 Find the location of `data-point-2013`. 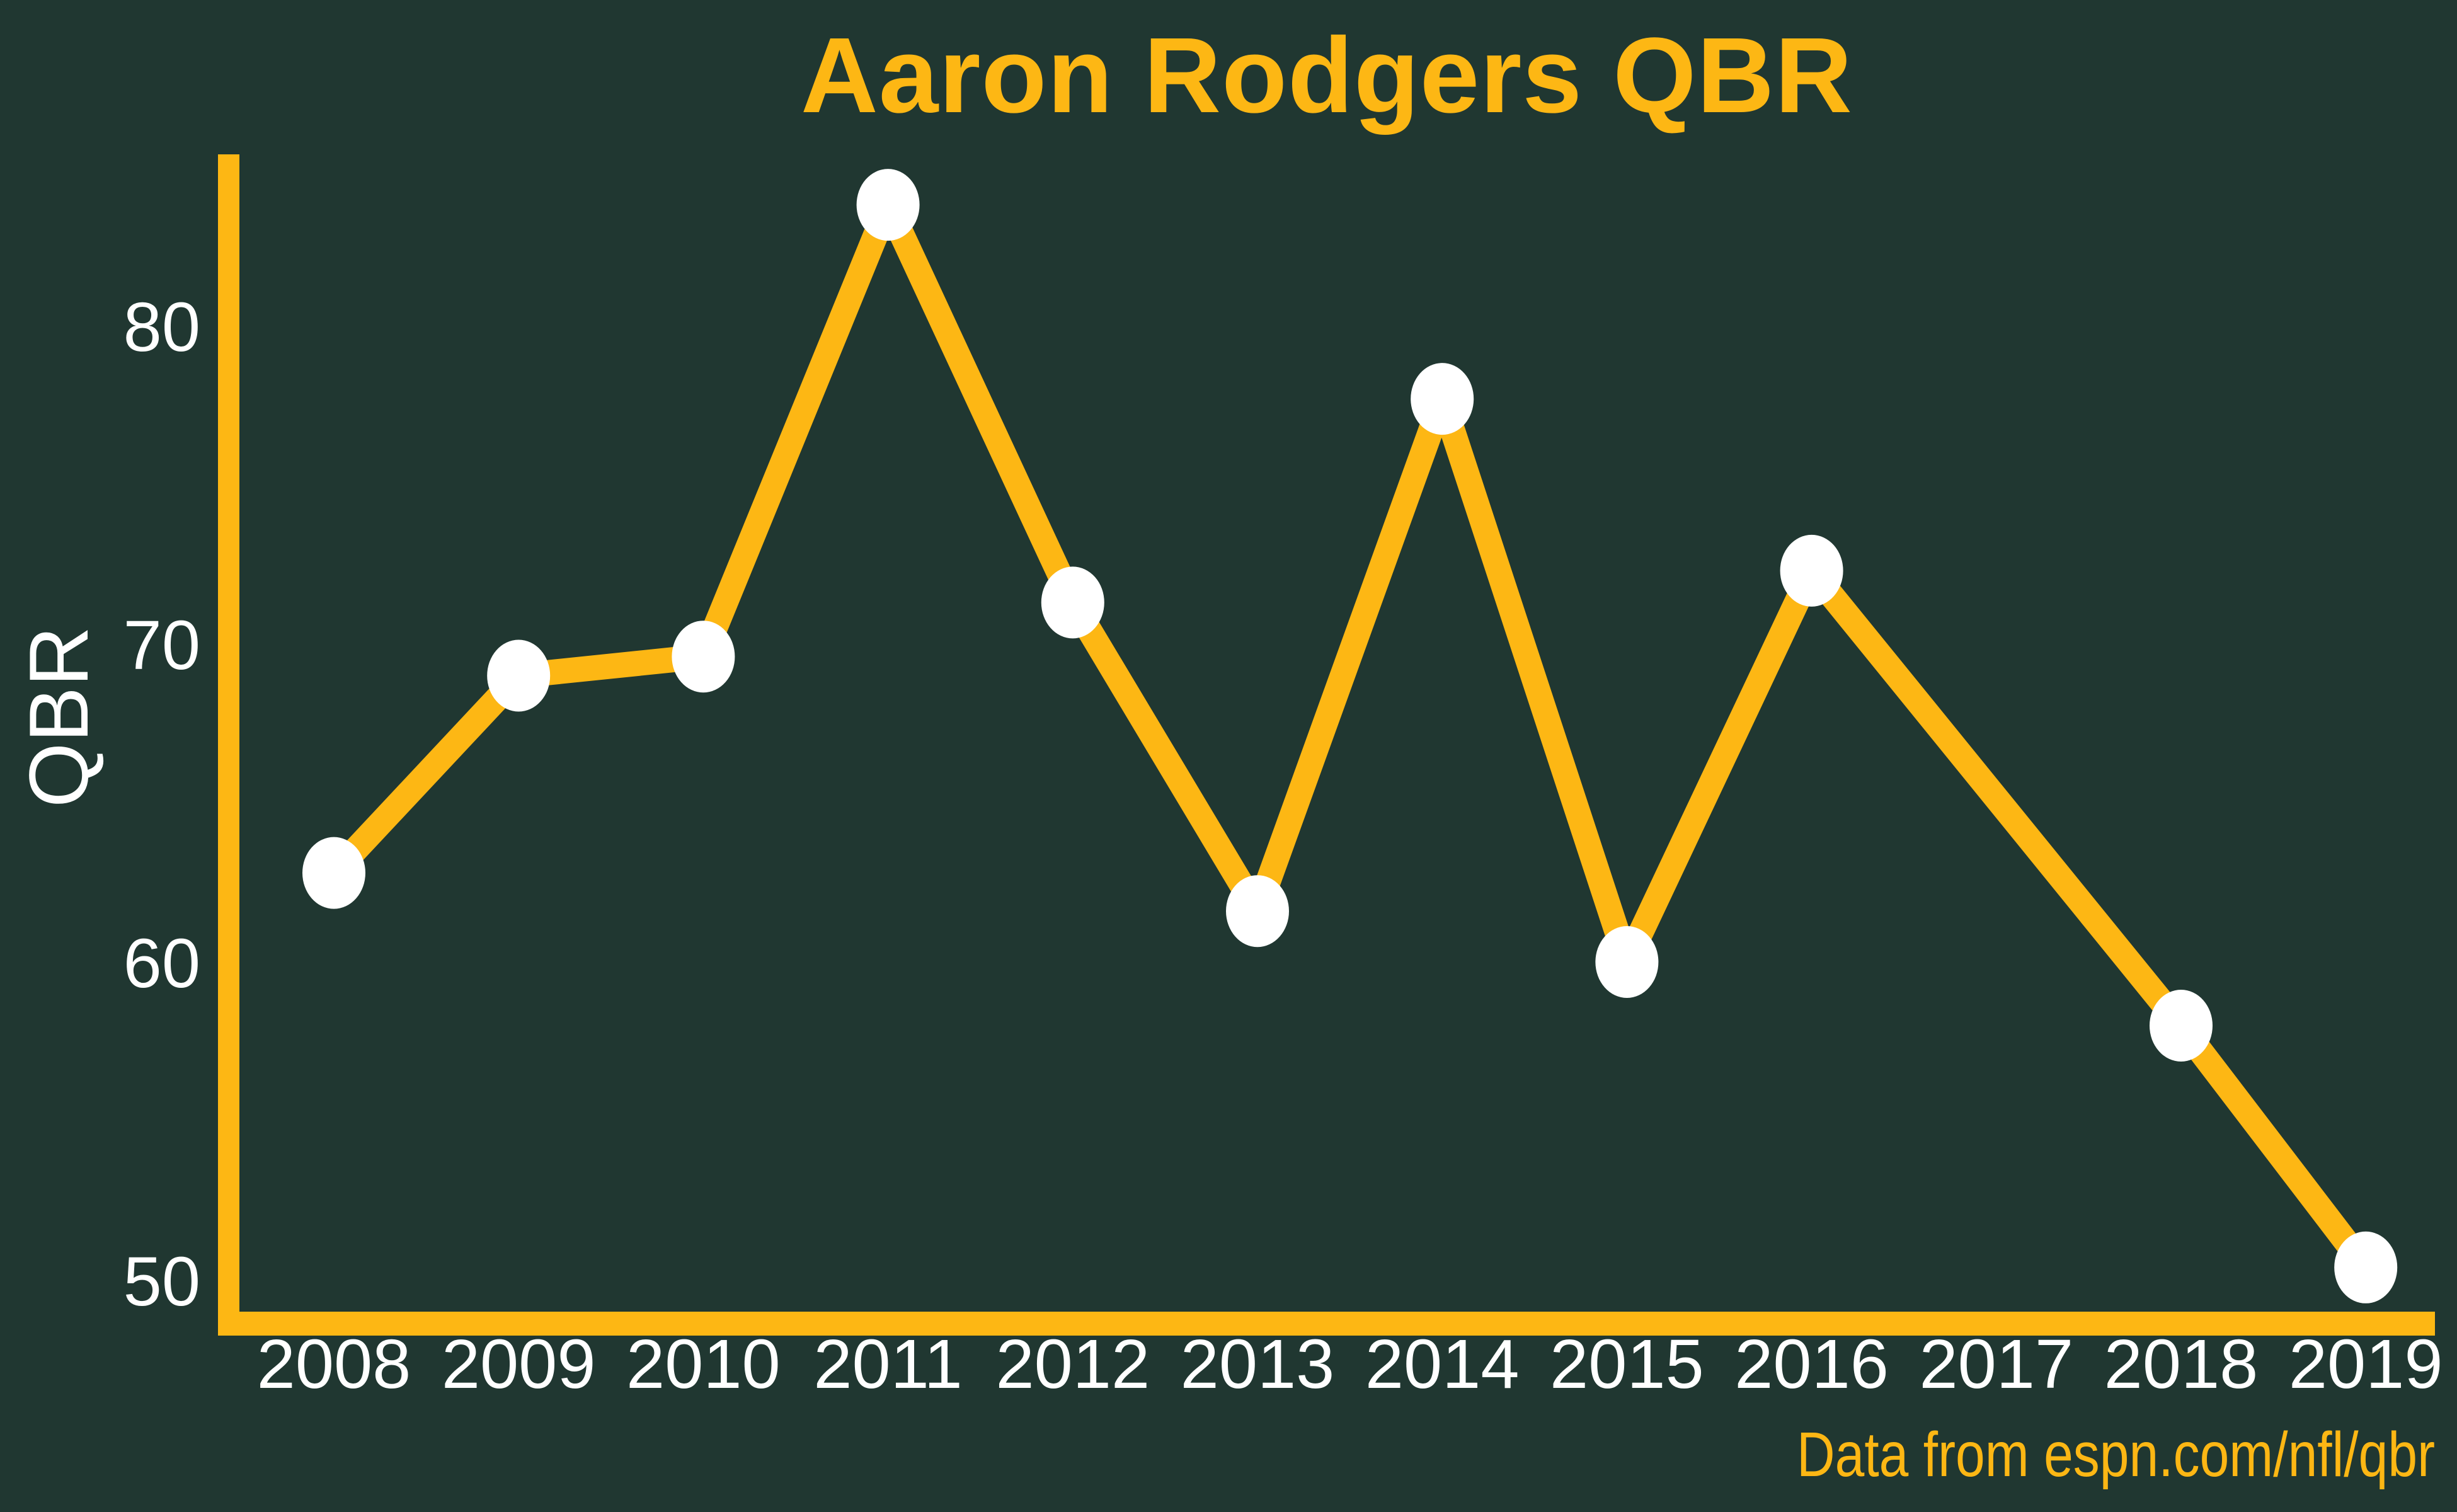

data-point-2013 is located at coordinates (1257, 911).